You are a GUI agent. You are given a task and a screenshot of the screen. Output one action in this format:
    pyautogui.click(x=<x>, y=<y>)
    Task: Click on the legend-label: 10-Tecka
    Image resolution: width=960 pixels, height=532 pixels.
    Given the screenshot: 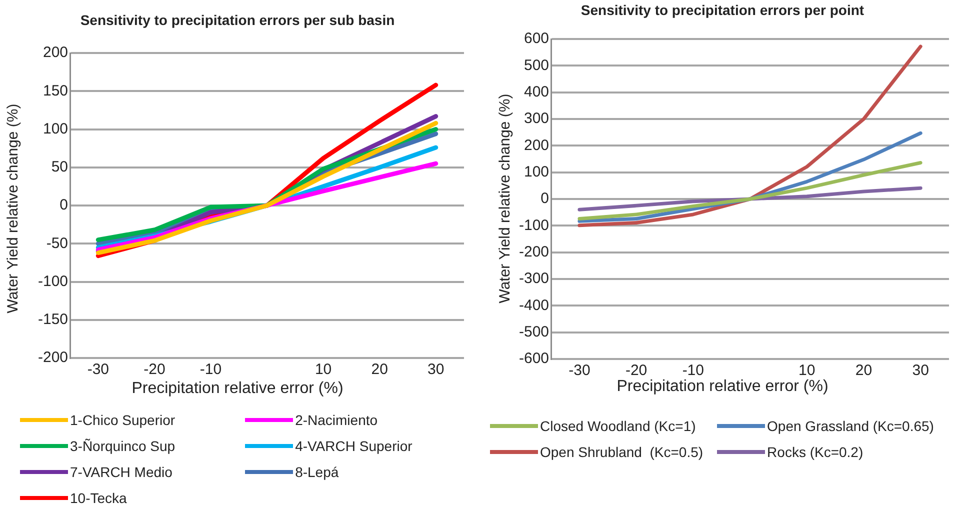 What is the action you would take?
    pyautogui.click(x=98, y=498)
    